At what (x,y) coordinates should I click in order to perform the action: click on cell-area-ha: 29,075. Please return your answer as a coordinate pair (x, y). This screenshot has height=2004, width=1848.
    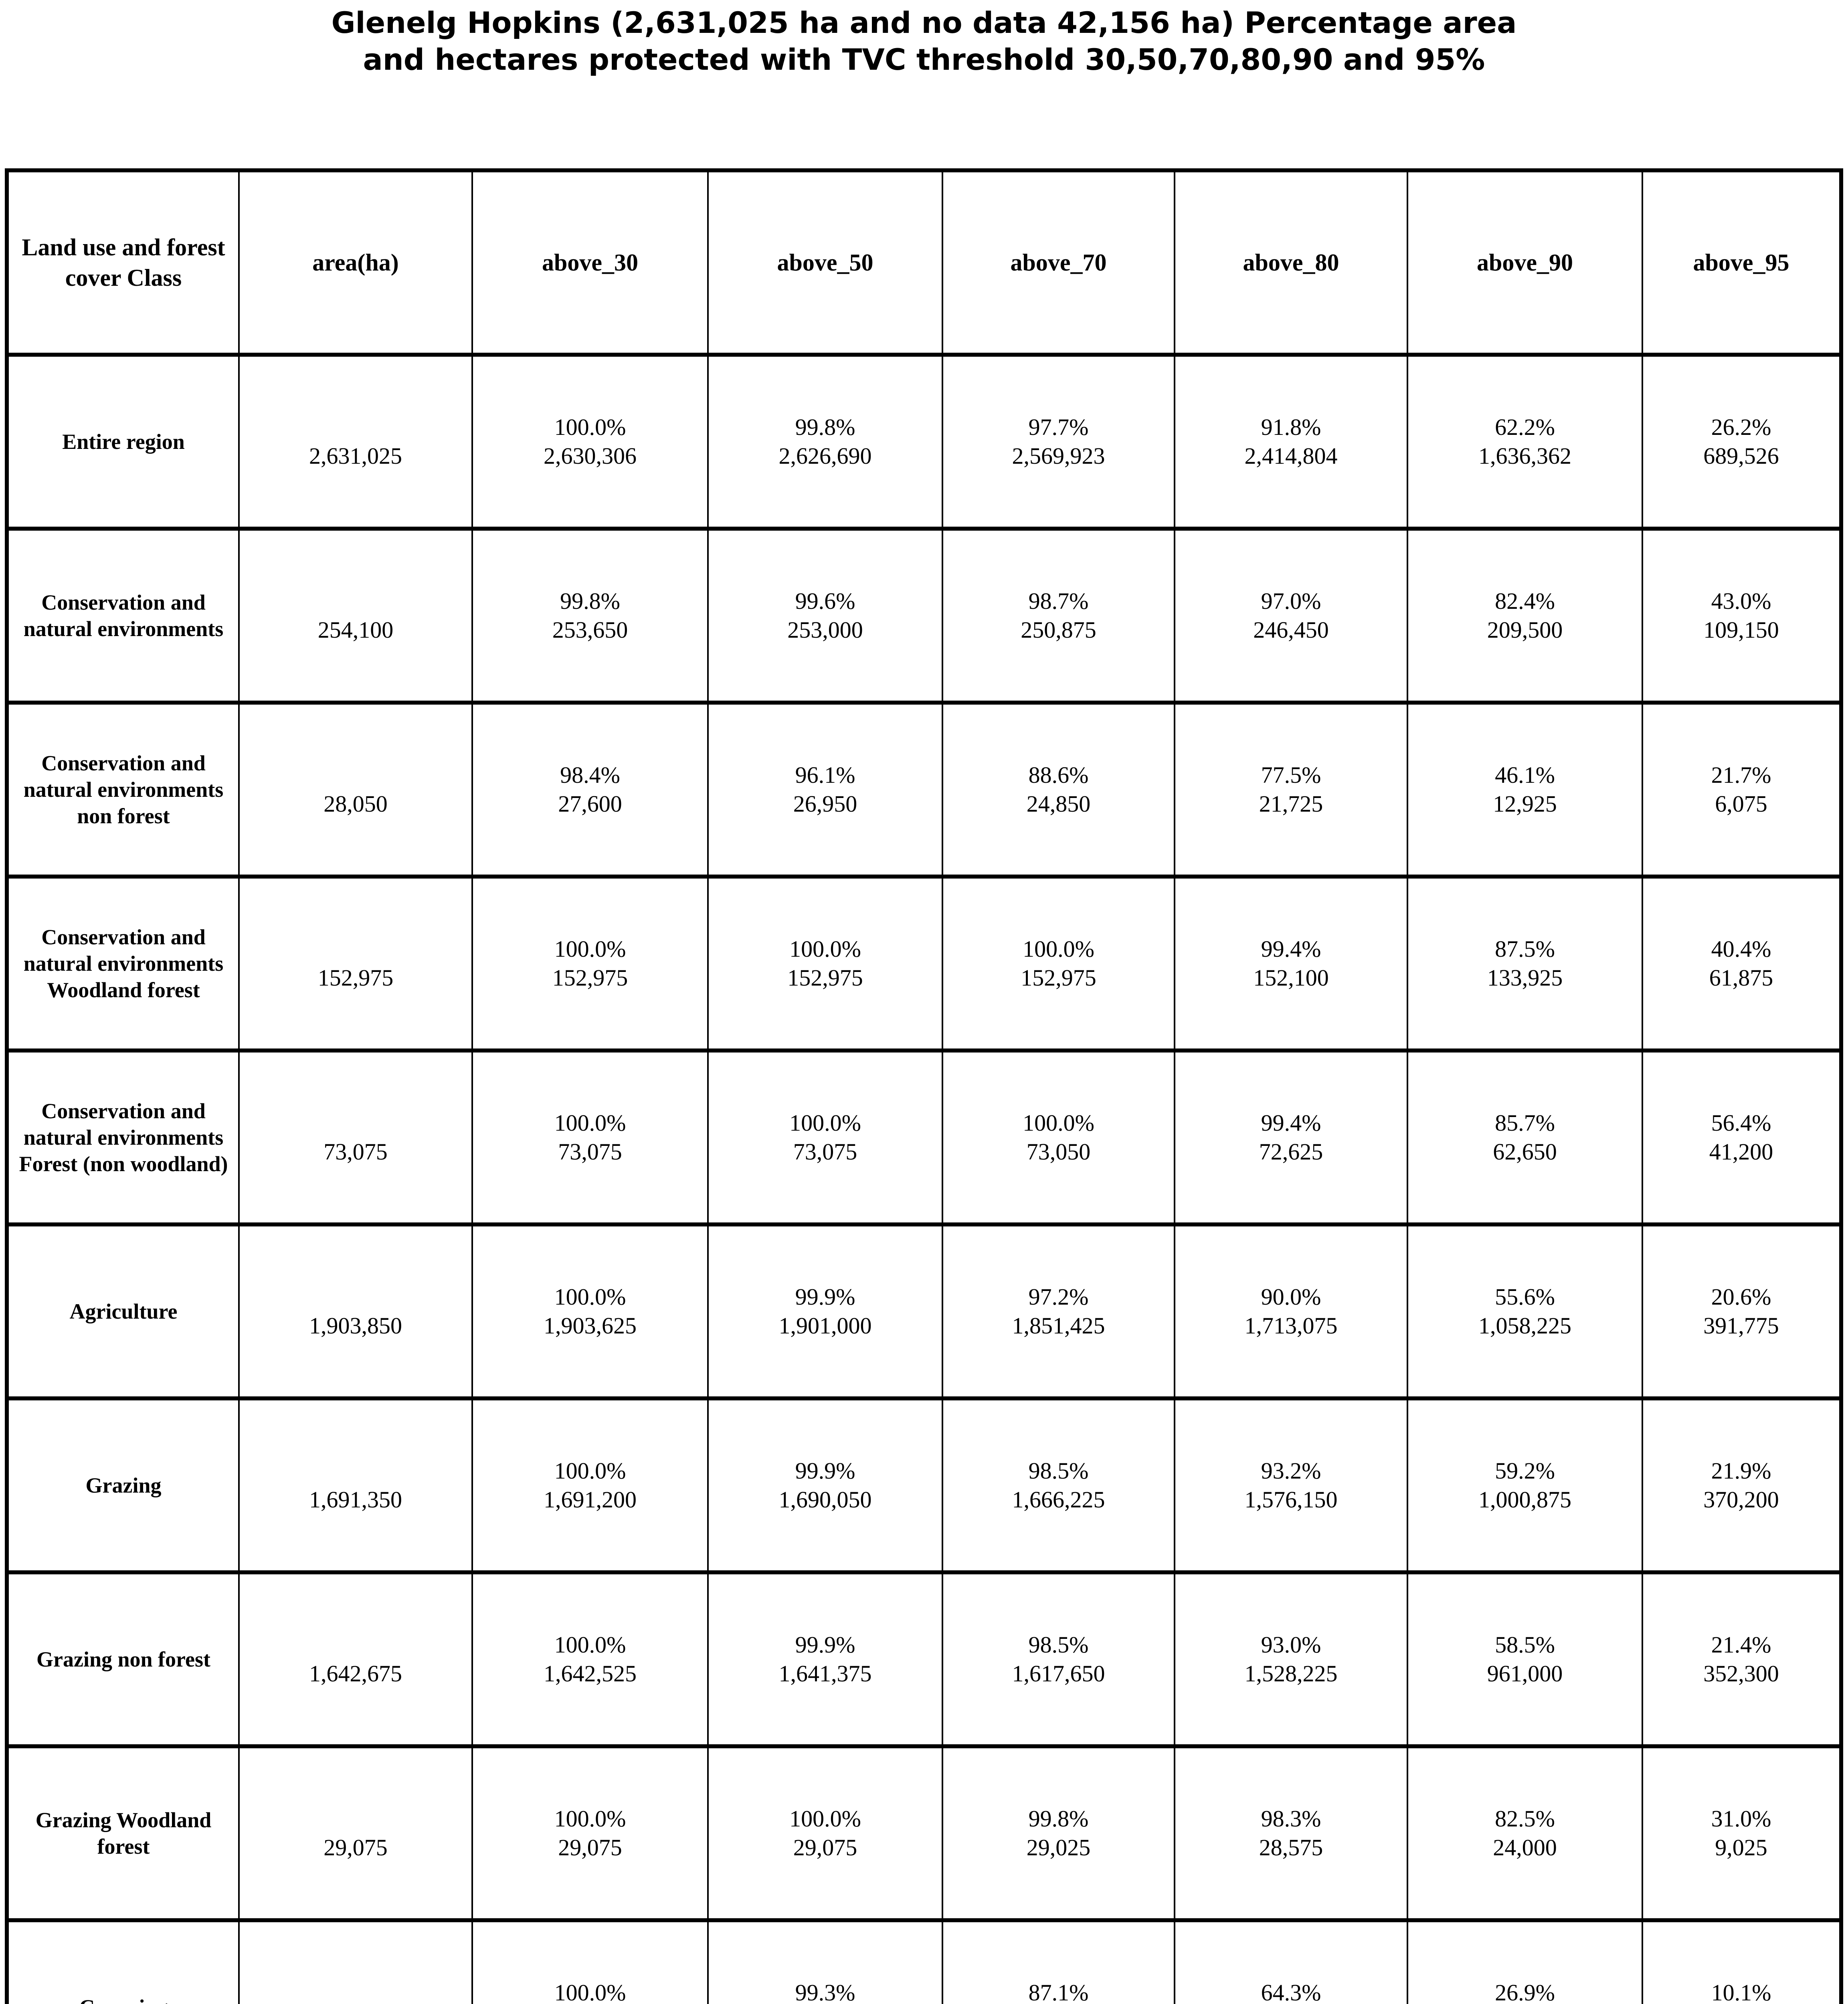
    Looking at the image, I should click on (355, 1832).